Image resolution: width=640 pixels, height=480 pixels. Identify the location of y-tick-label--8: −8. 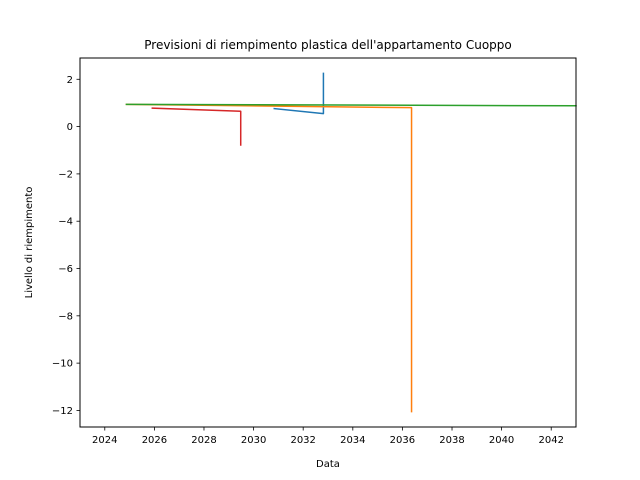
(65, 316).